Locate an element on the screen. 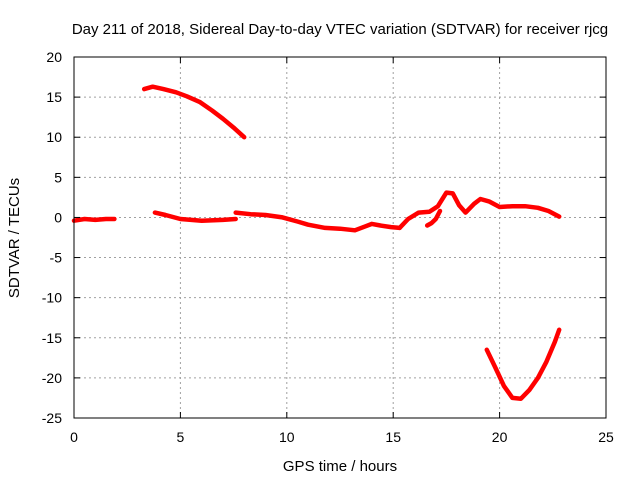 The height and width of the screenshot is (480, 640). y-tick-label: -20 is located at coordinates (52, 378).